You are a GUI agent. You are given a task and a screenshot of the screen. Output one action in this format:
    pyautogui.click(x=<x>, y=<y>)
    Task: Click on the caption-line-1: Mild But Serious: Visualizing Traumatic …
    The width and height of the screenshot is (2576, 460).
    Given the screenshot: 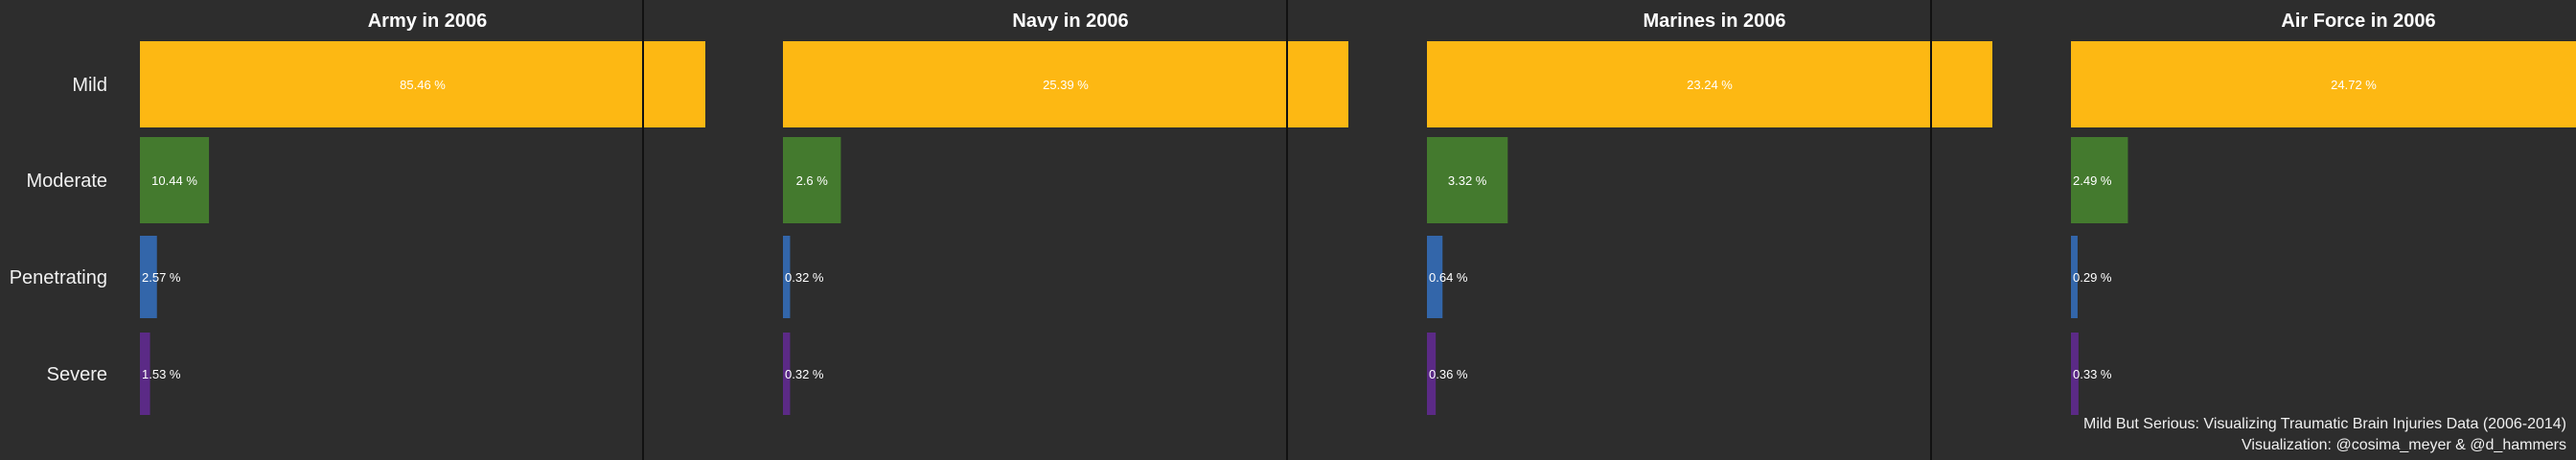 What is the action you would take?
    pyautogui.click(x=2324, y=424)
    